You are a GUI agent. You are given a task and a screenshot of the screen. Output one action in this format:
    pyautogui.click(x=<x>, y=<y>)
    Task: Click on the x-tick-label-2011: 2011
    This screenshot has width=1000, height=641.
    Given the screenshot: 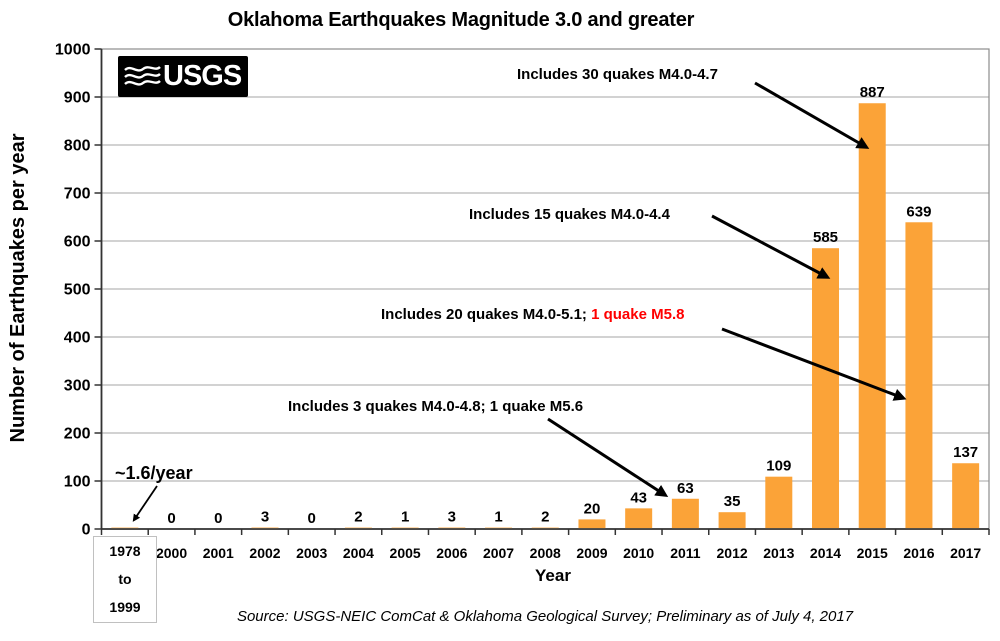 What is the action you would take?
    pyautogui.click(x=685, y=553)
    